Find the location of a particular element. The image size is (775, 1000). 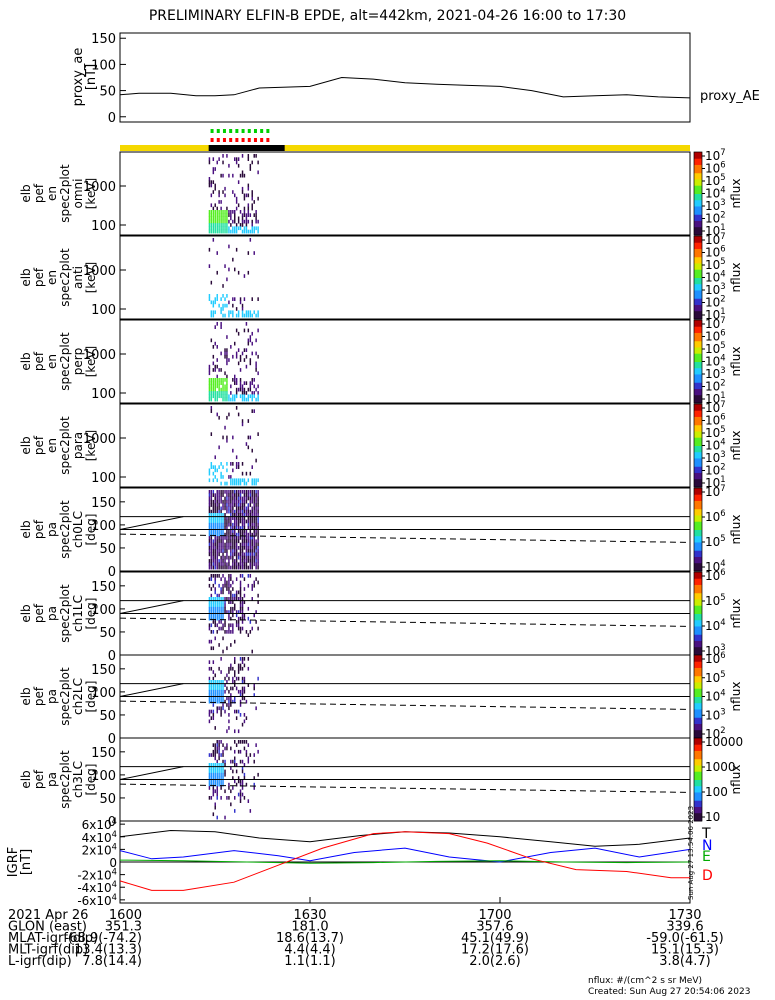

status-dot-red is located at coordinates (237, 140).